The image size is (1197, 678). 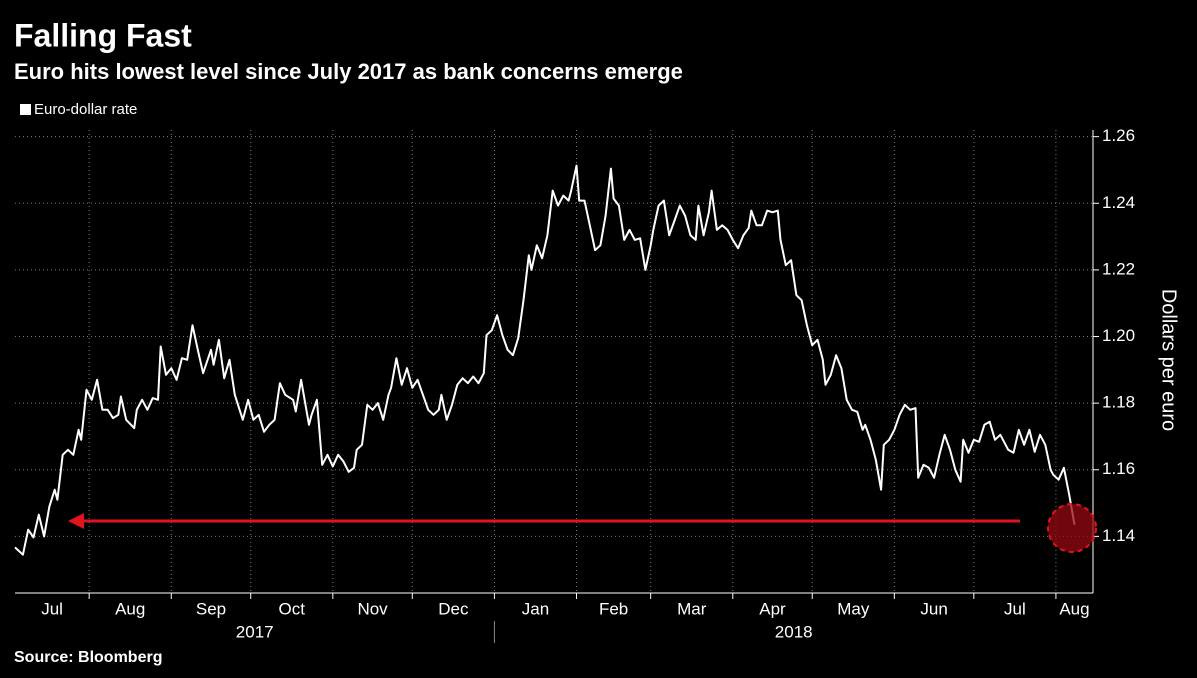 I want to click on x-tick-label: Mar, so click(x=692, y=608).